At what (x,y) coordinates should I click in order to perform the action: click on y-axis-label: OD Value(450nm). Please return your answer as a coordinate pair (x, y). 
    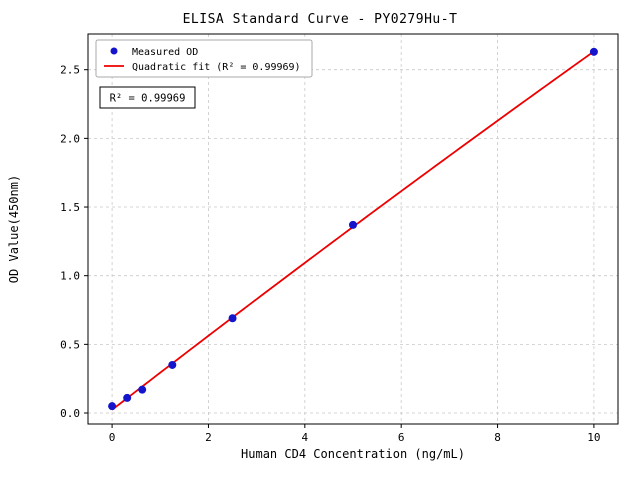
    Looking at the image, I should click on (14, 229).